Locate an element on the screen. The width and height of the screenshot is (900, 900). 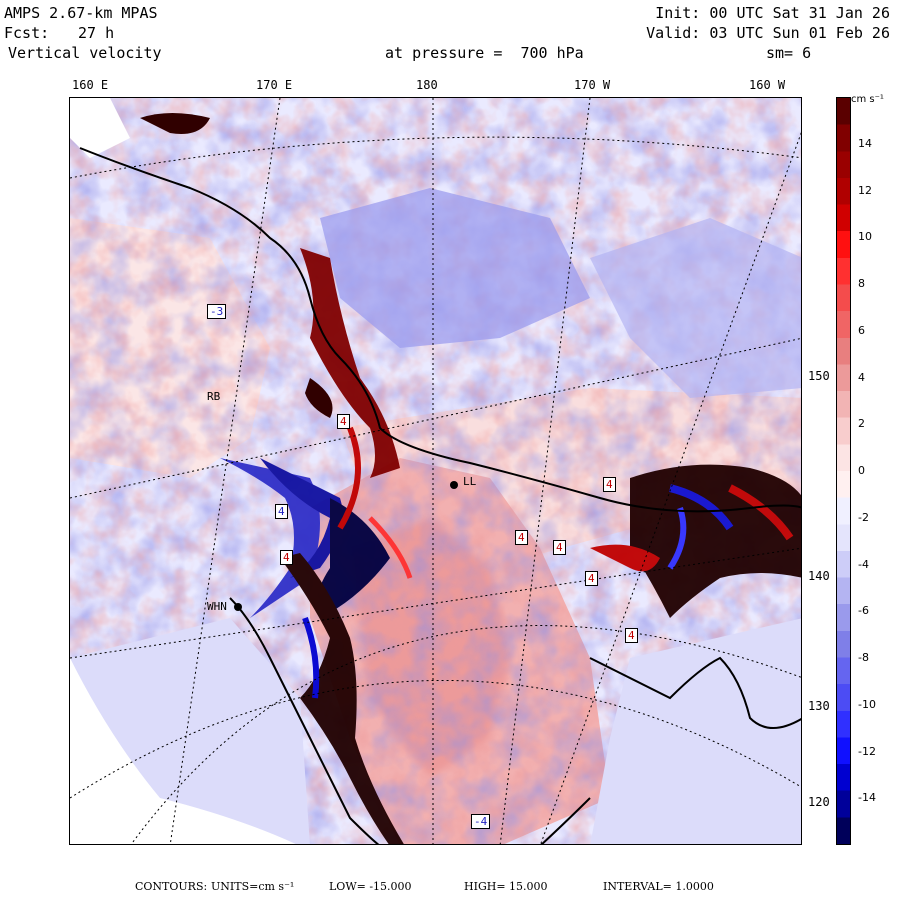
smoothing-value: sm= 6 is located at coordinates (789, 53).